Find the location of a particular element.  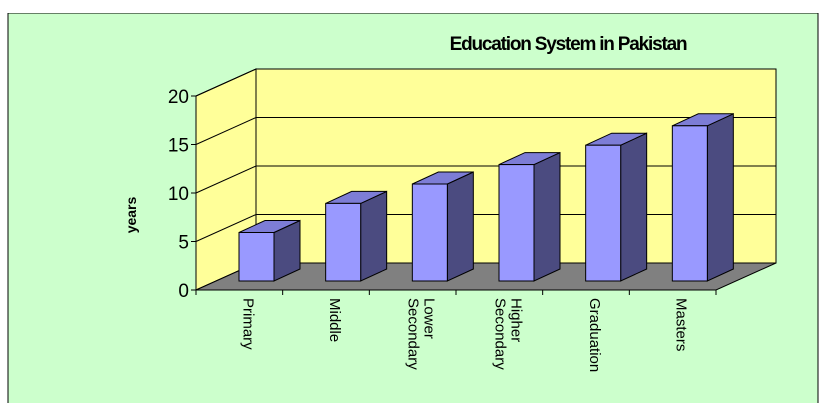

y-axis-label: years is located at coordinates (131, 214).